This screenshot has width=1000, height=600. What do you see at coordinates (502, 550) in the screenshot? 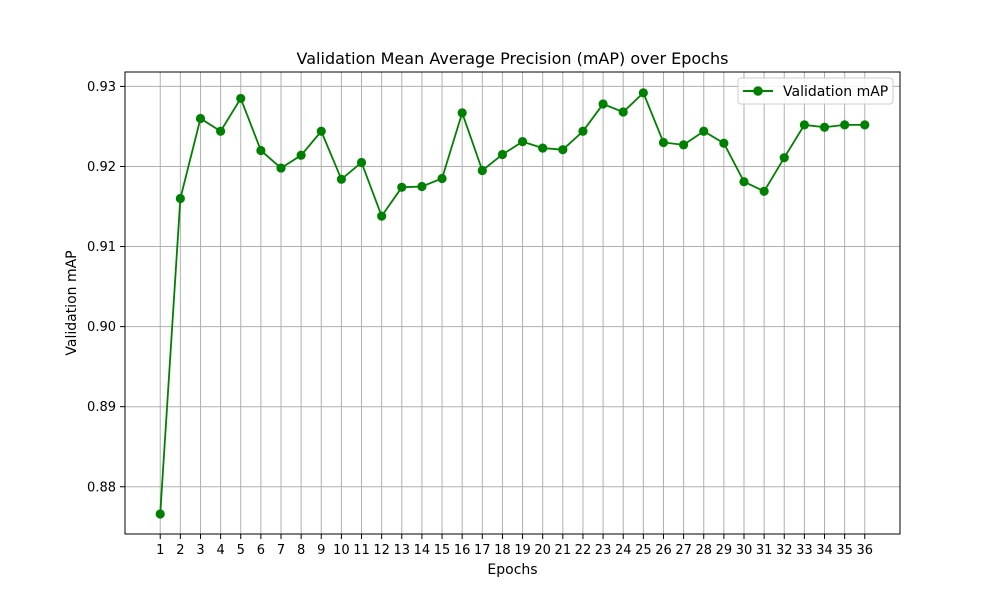
I see `x-tick-label: 18` at bounding box center [502, 550].